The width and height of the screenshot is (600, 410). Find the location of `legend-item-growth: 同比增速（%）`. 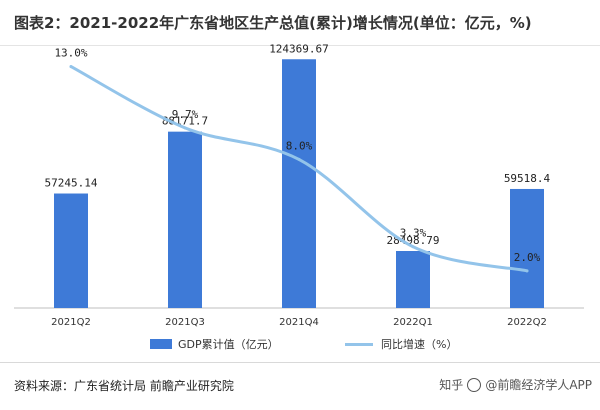

legend-item-growth: 同比增速（%） is located at coordinates (401, 344).